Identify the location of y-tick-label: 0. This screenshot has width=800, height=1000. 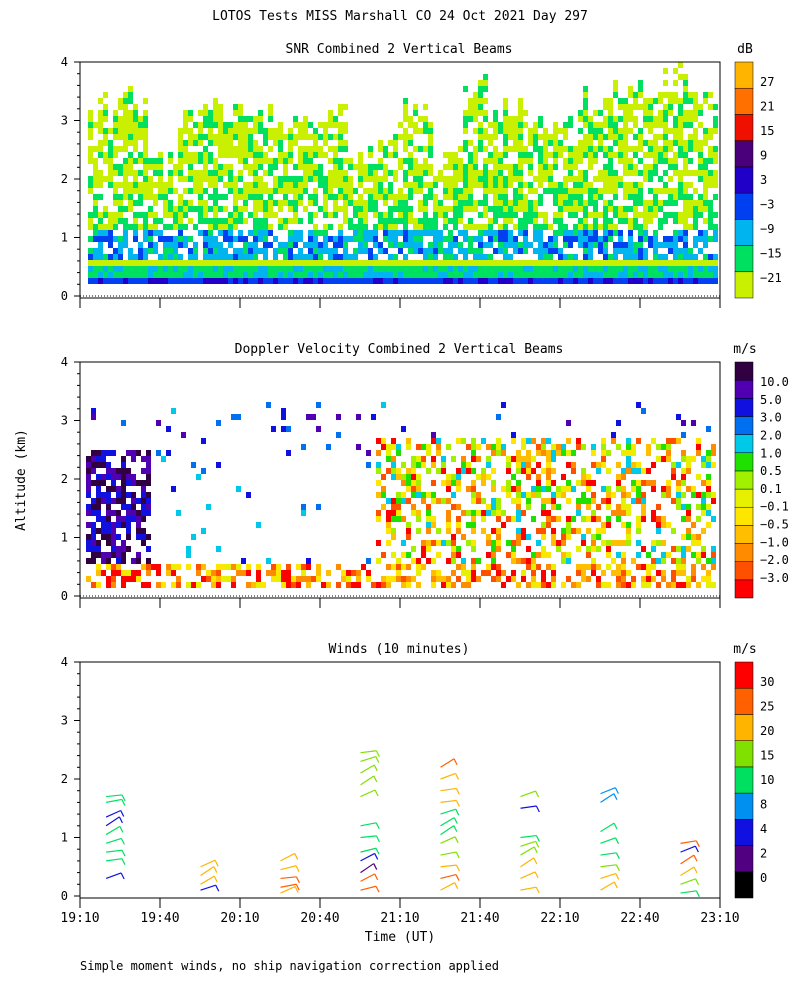
(64, 296).